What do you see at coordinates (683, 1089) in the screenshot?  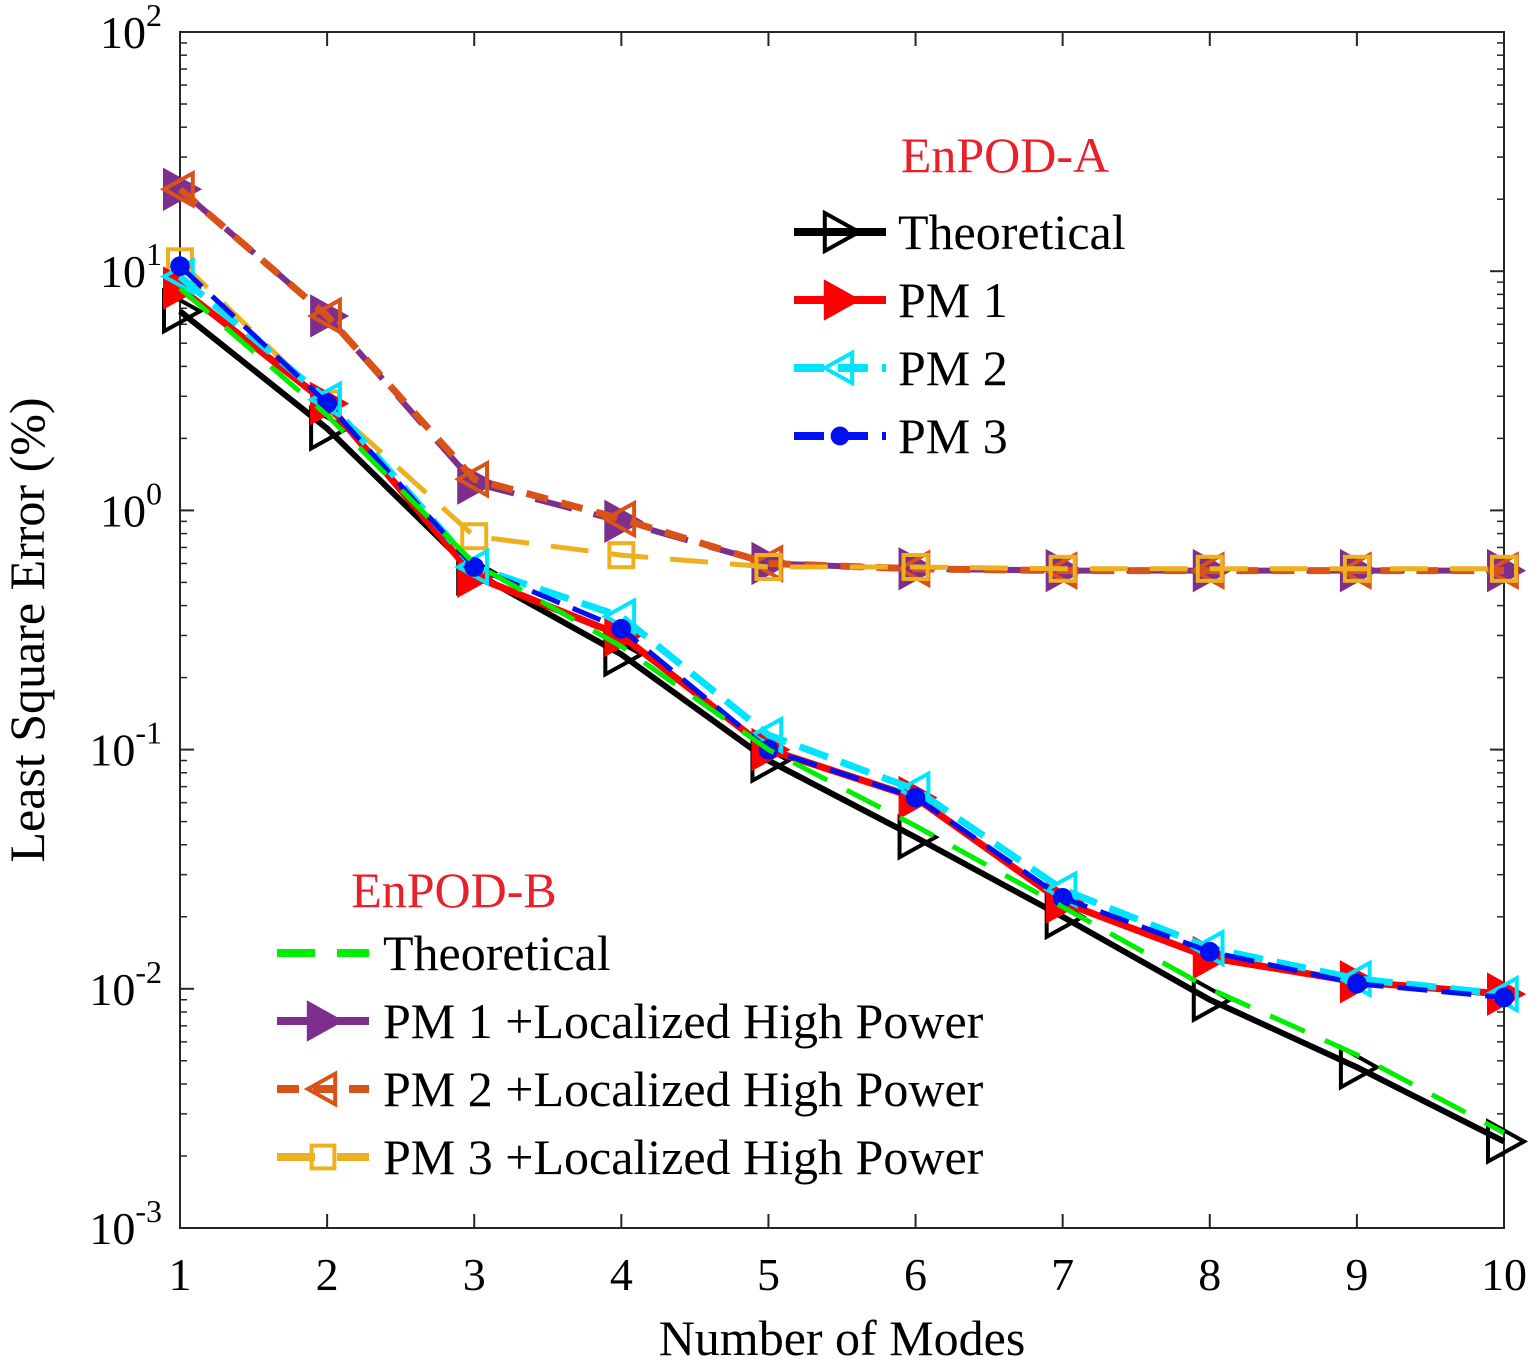 I see `legend-label: PM 2 +Localized High Power` at bounding box center [683, 1089].